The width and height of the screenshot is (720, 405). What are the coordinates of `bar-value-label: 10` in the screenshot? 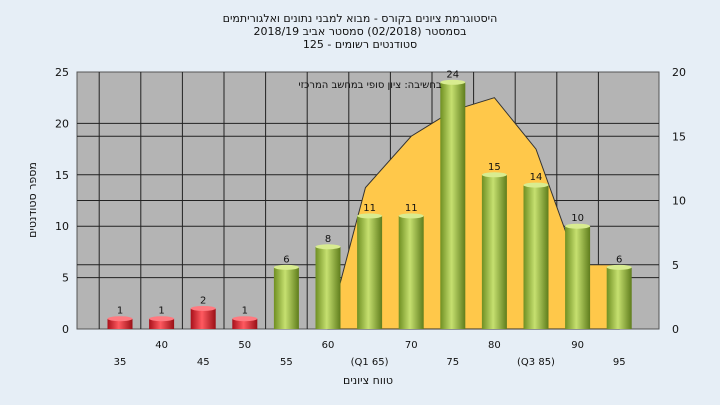 It's located at (577, 218).